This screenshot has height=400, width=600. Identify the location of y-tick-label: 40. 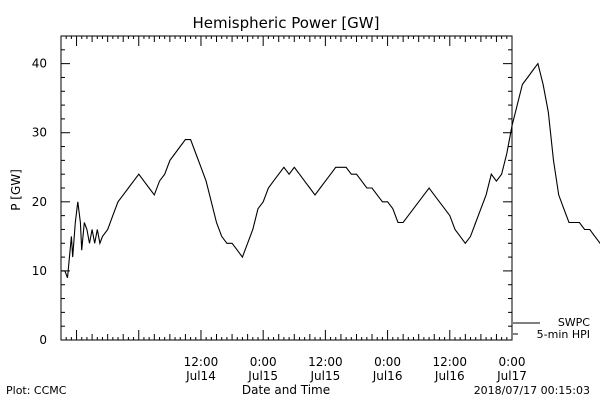
(39, 64).